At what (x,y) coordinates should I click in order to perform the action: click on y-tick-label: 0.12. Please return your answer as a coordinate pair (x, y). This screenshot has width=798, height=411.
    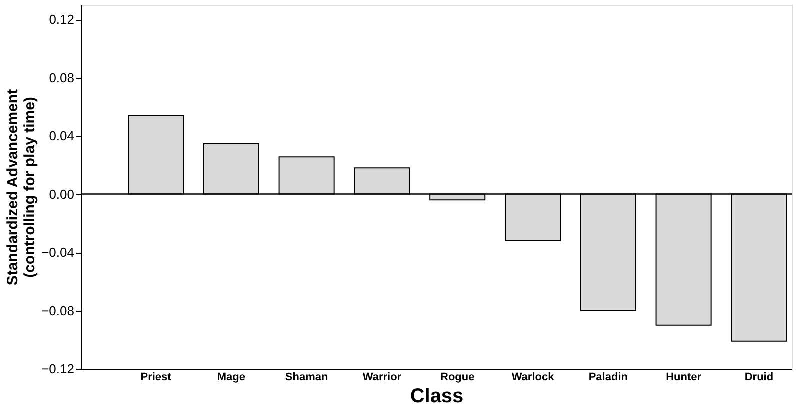
    Looking at the image, I should click on (61, 20).